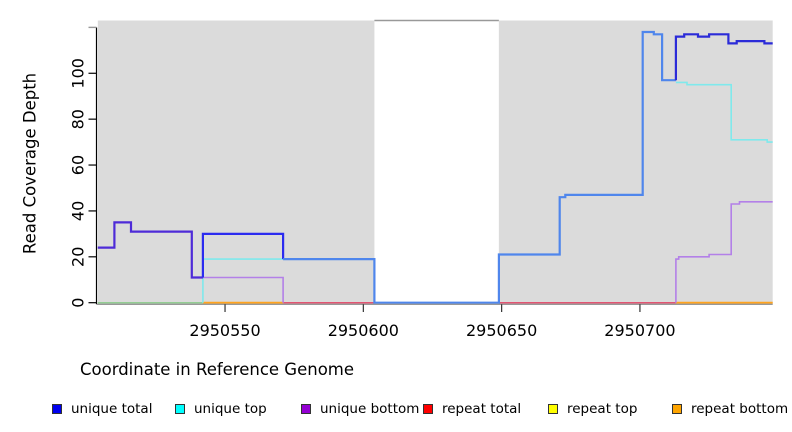 The image size is (792, 432). Describe the element at coordinates (363, 330) in the screenshot. I see `x-tick-label: 2950600` at that location.